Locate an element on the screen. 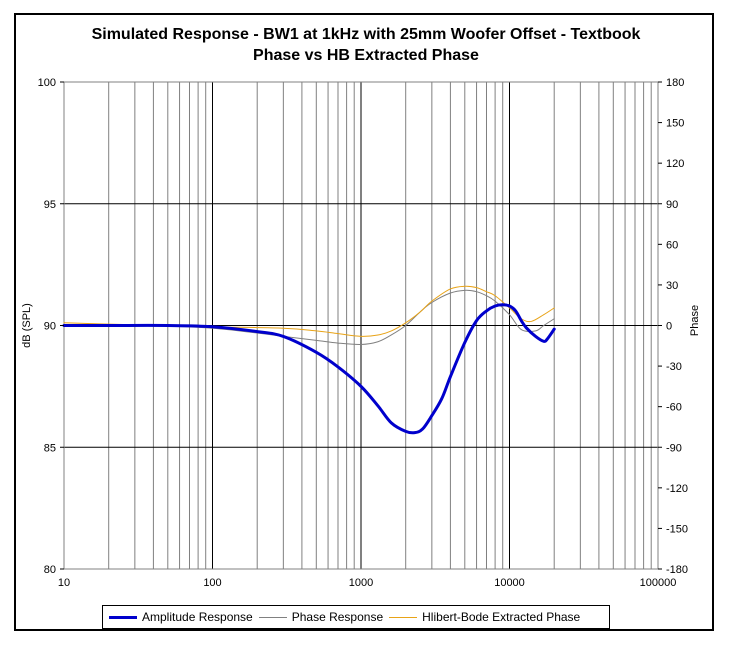 This screenshot has width=734, height=647. chart-title-line-2: Phase vs HB Extracted Phase is located at coordinates (366, 55).